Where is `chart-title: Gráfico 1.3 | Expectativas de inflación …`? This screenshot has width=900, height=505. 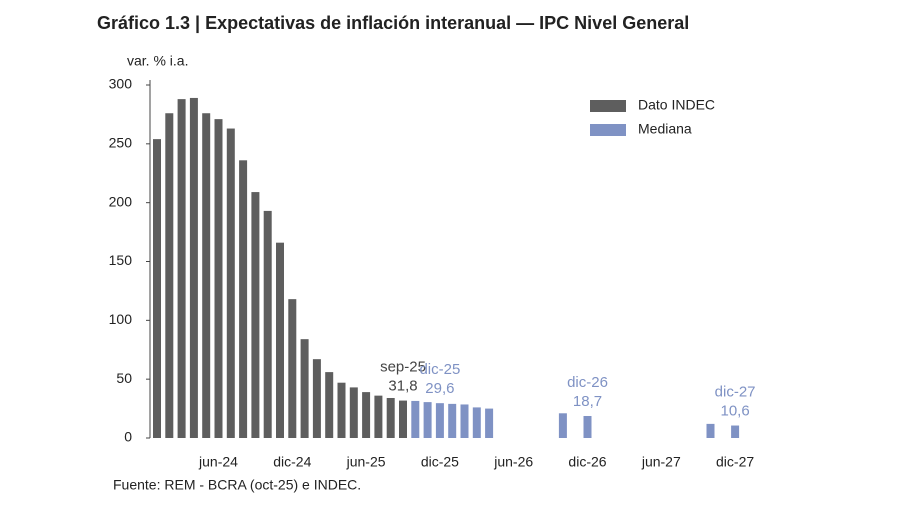 chart-title: Gráfico 1.3 | Expectativas de inflación … is located at coordinates (393, 23).